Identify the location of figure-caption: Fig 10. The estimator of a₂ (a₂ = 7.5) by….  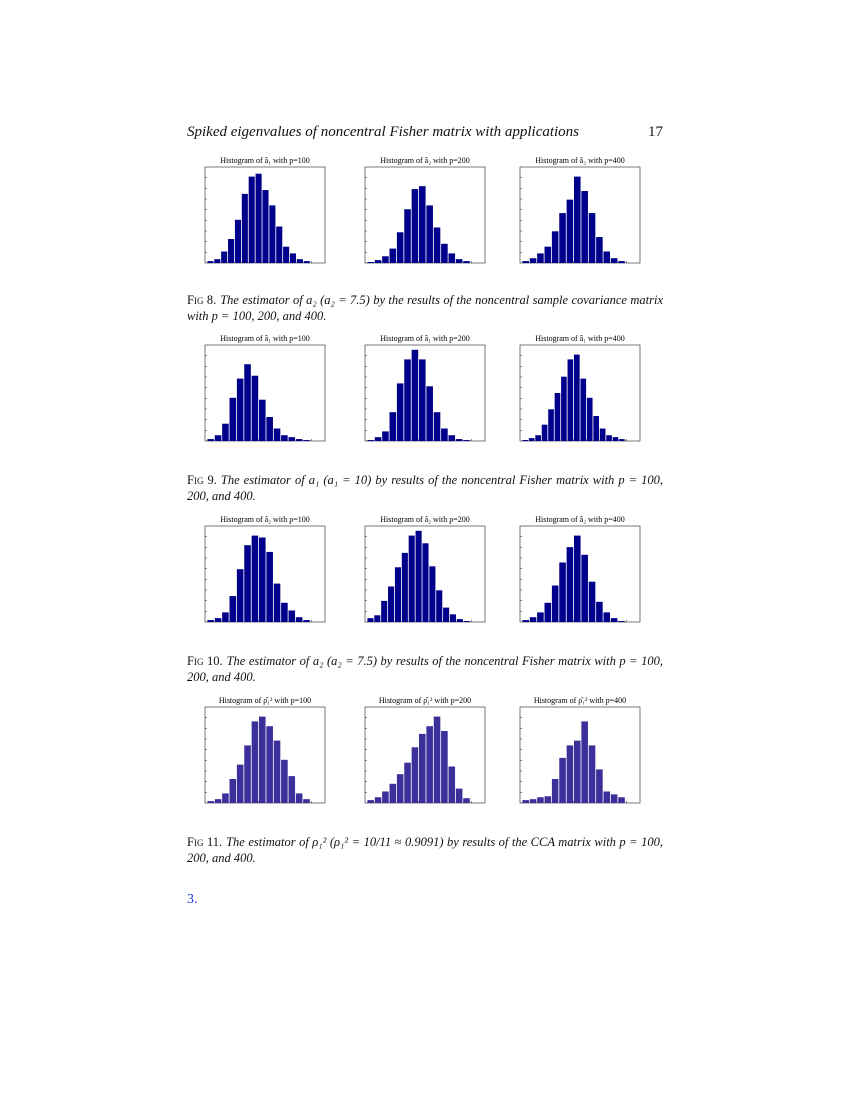
(425, 669).